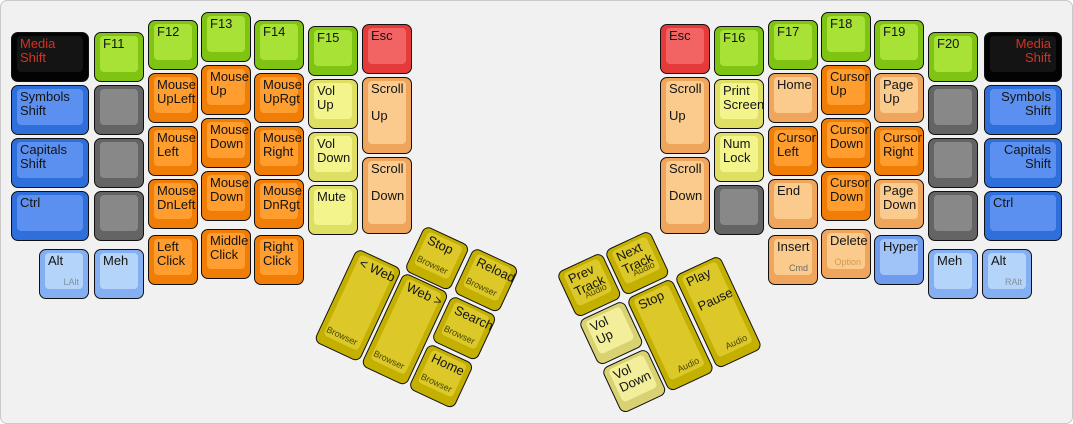 The height and width of the screenshot is (424, 1073). What do you see at coordinates (45, 96) in the screenshot?
I see `key-label-line: Symbols` at bounding box center [45, 96].